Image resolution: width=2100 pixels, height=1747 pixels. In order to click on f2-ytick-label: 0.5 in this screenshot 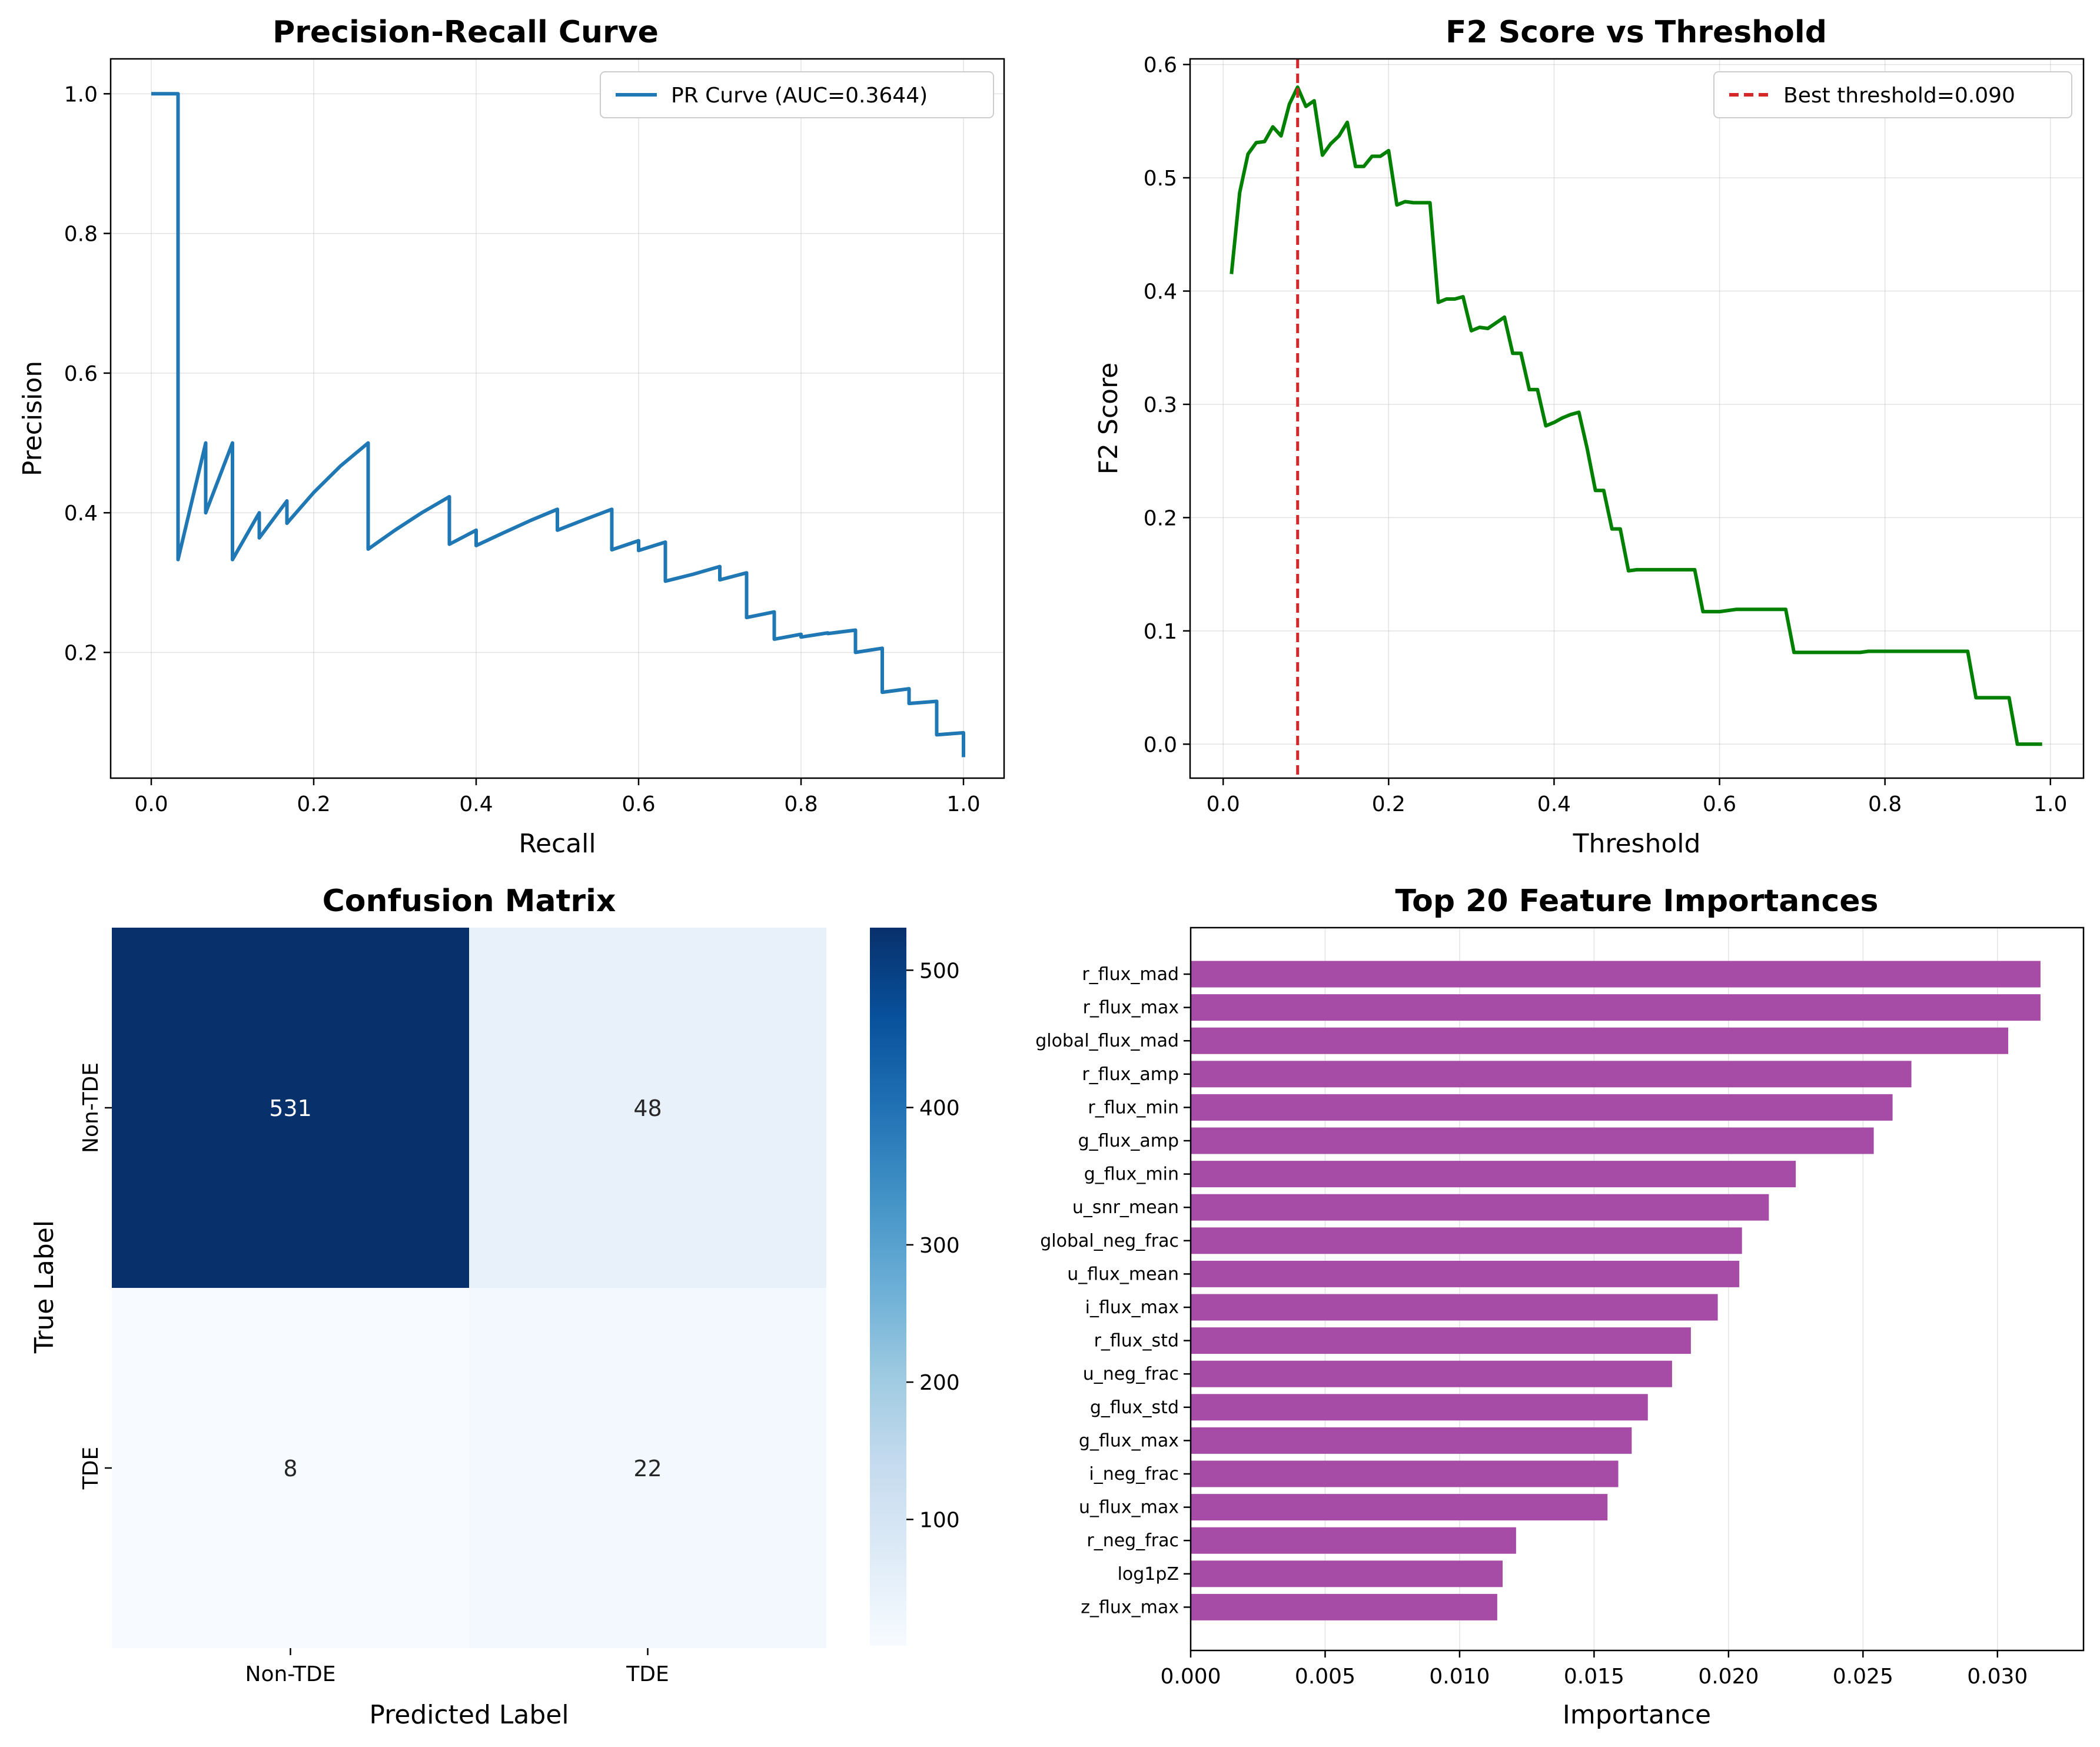, I will do `click(1160, 179)`.